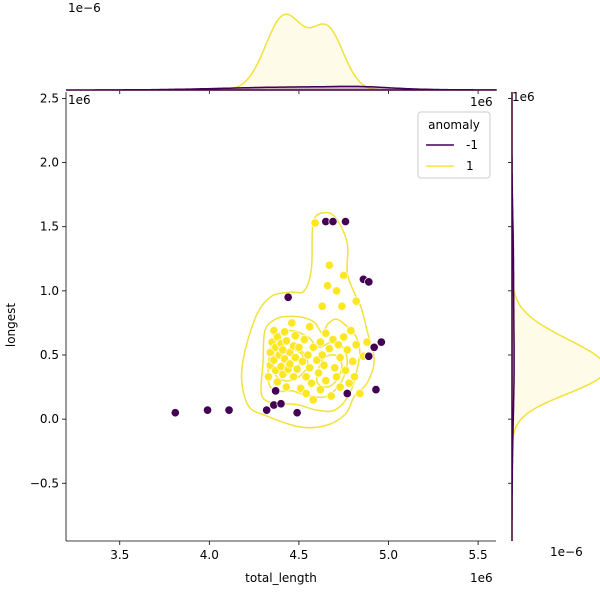 The height and width of the screenshot is (604, 600). I want to click on top-marginal-offset-label: 1e−6, so click(84, 8).